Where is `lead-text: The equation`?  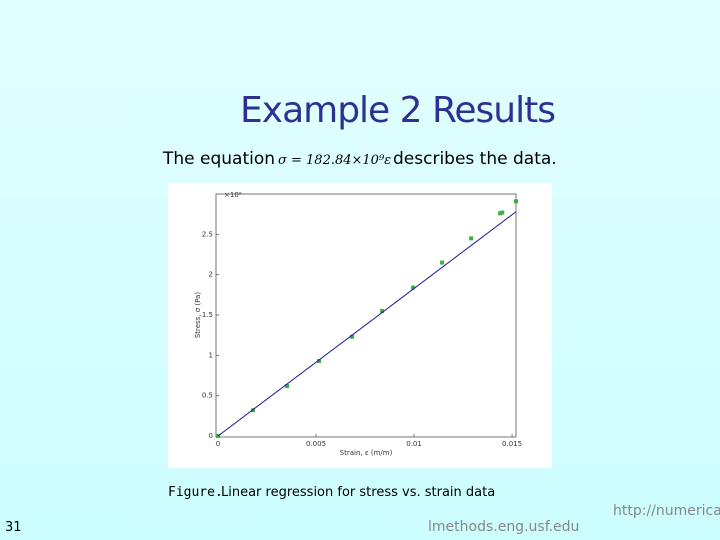 lead-text: The equation is located at coordinates (219, 159).